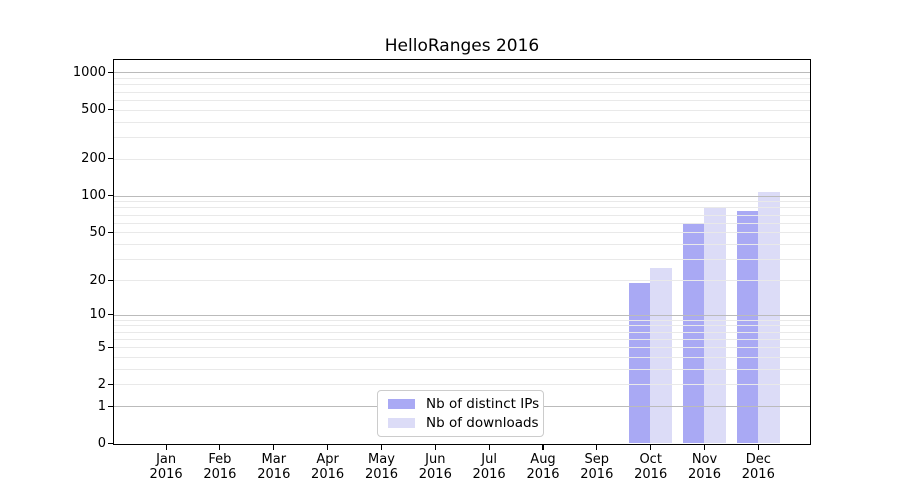 This screenshot has height=500, width=900. I want to click on x-tick-label-oct: Oct 2016, so click(651, 467).